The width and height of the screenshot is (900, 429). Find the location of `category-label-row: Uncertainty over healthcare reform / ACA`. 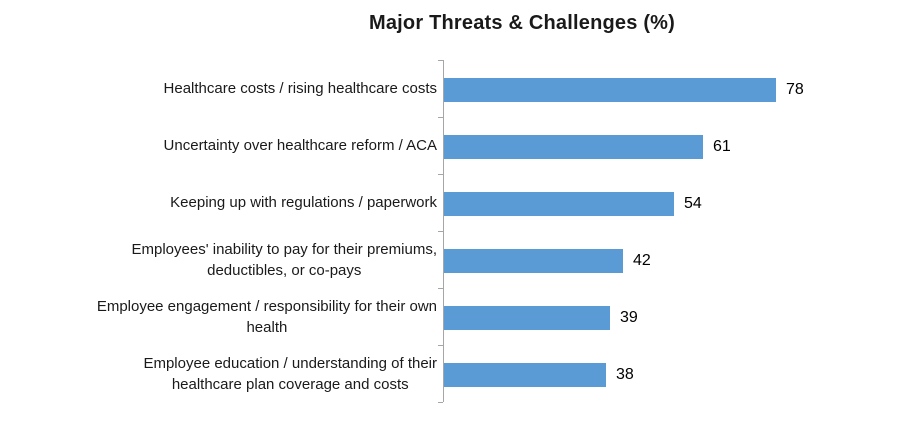

category-label-row: Uncertainty over healthcare reform / ACA is located at coordinates (233, 145).